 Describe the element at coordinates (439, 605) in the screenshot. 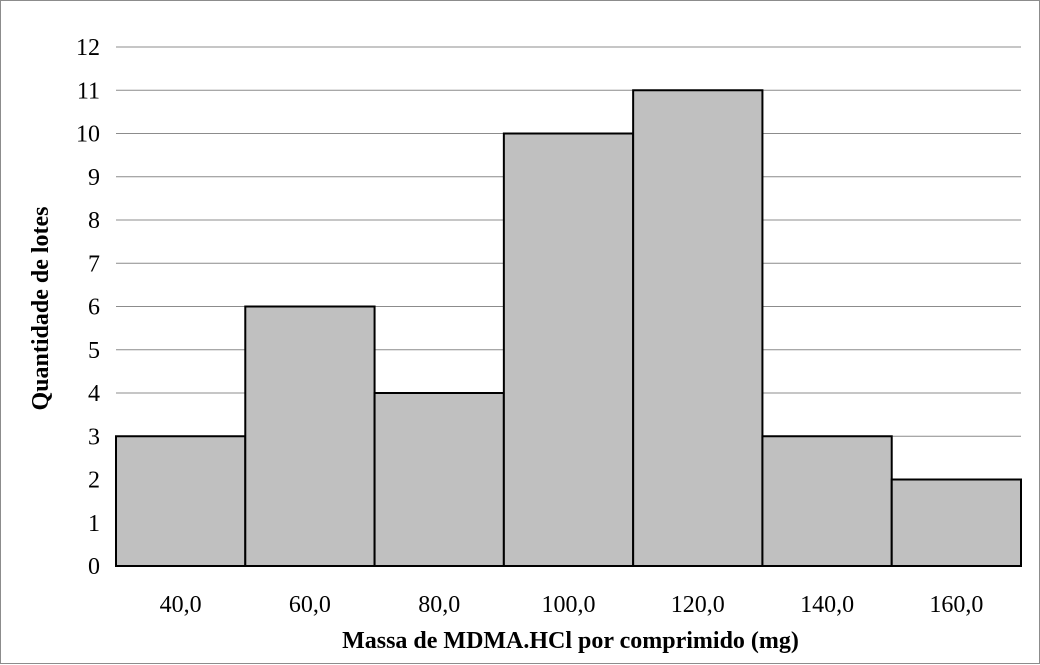

I see `x-tick-label: 80,0` at that location.